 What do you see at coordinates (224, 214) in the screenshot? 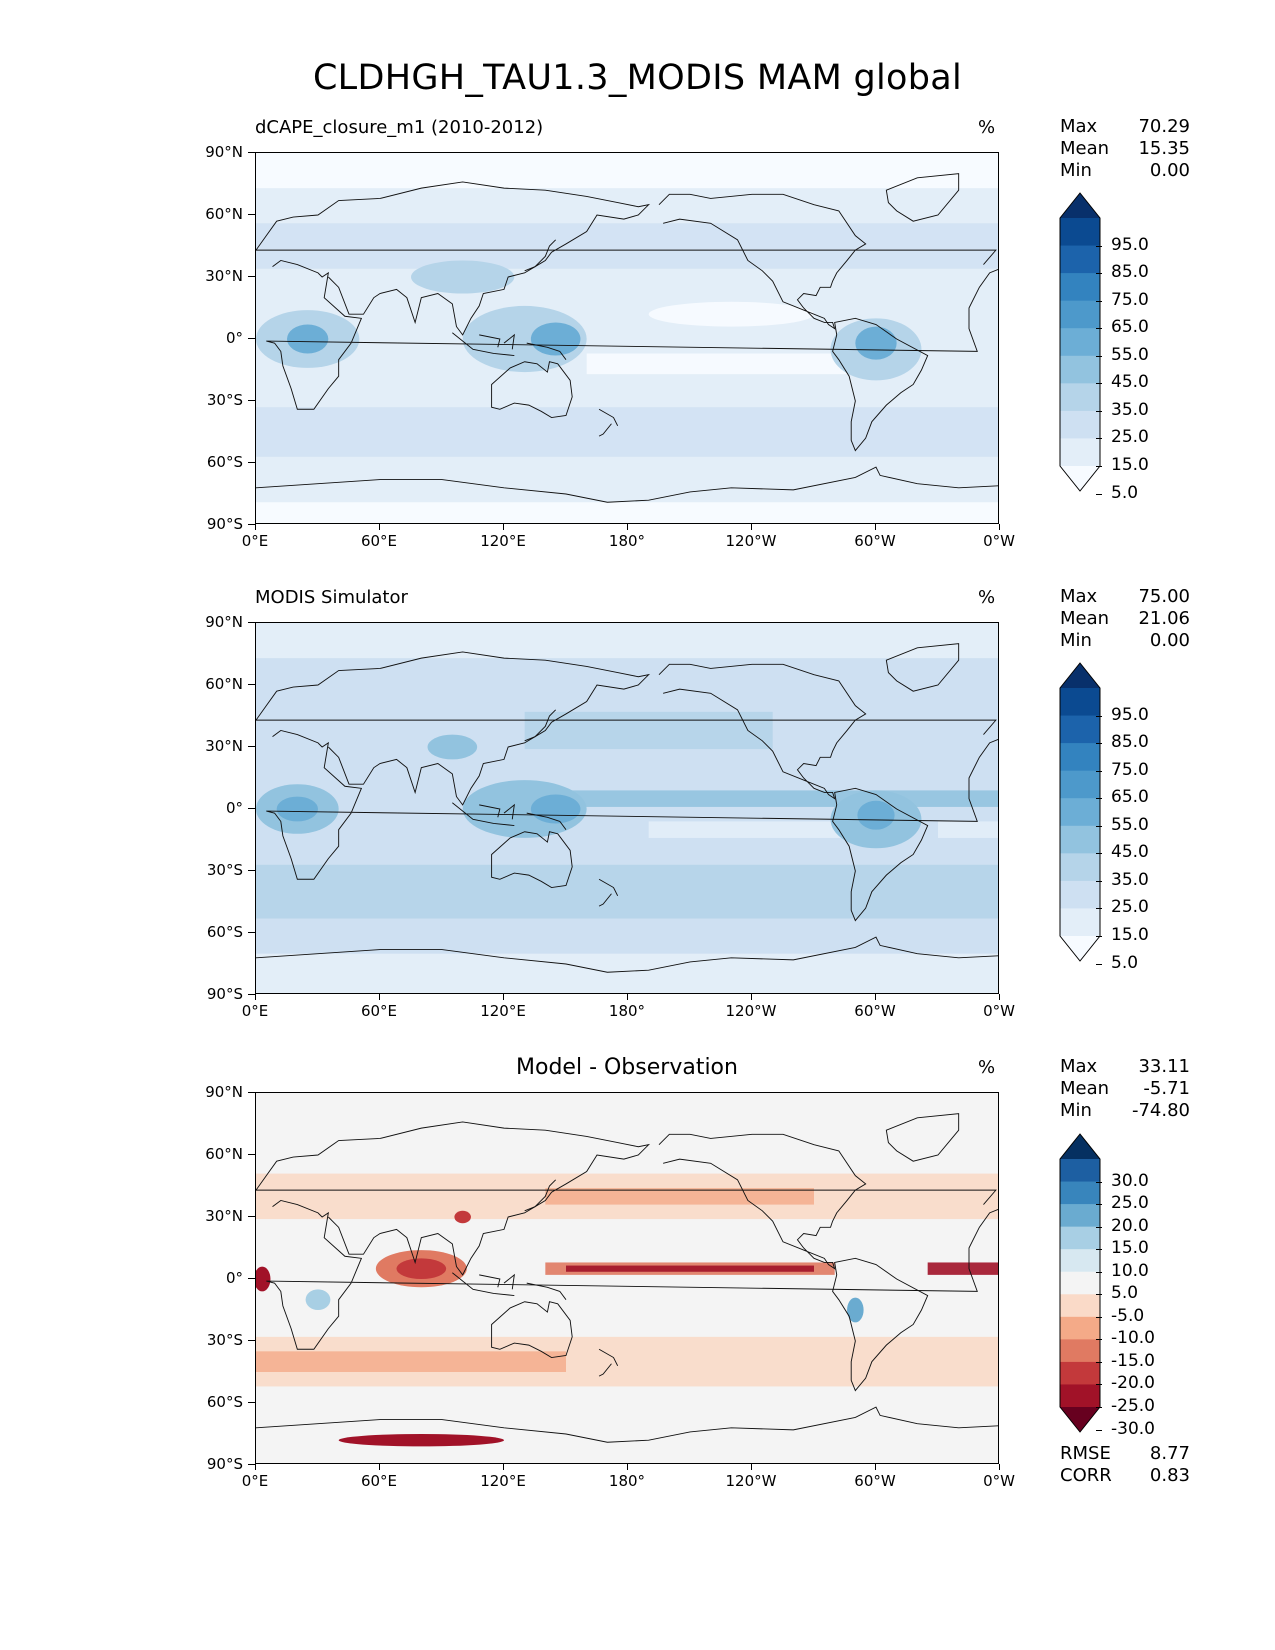
I see `lat-tick-label: 60°N` at bounding box center [224, 214].